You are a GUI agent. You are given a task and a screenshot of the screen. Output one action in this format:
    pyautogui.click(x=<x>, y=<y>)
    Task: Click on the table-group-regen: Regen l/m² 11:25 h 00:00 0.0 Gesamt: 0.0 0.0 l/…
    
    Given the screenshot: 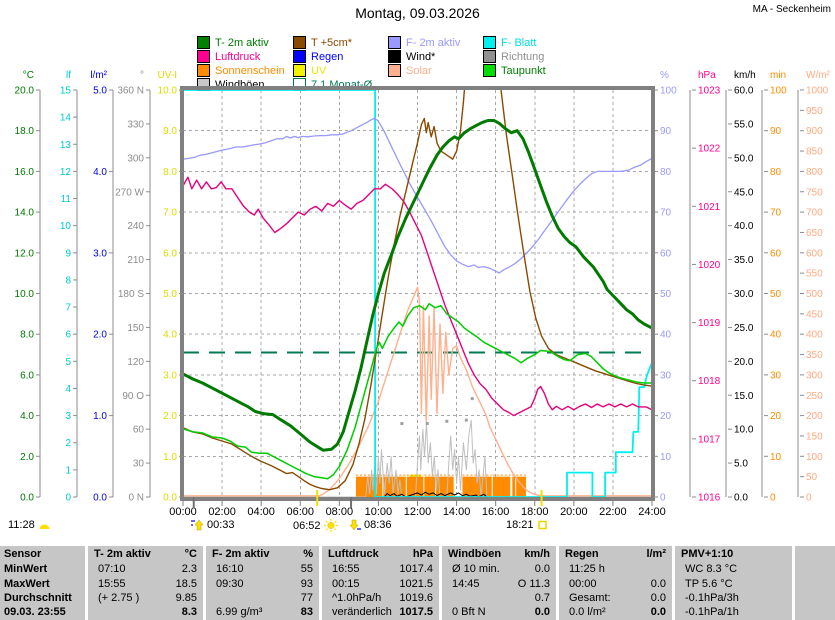 What is the action you would take?
    pyautogui.click(x=615, y=583)
    